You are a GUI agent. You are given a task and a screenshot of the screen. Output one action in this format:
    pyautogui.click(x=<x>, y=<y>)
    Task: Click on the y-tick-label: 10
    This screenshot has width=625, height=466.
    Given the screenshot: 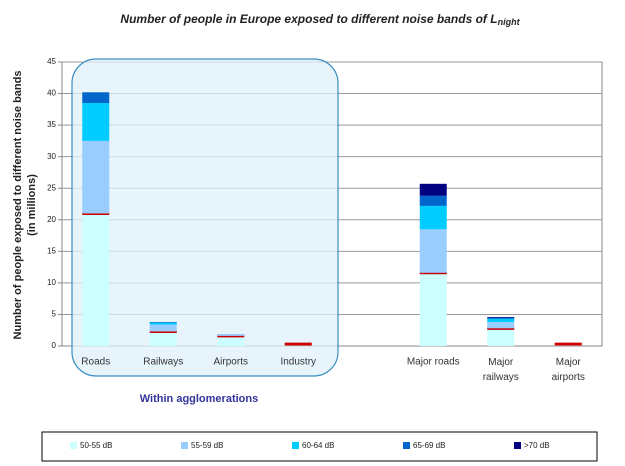 What is the action you would take?
    pyautogui.click(x=51, y=282)
    